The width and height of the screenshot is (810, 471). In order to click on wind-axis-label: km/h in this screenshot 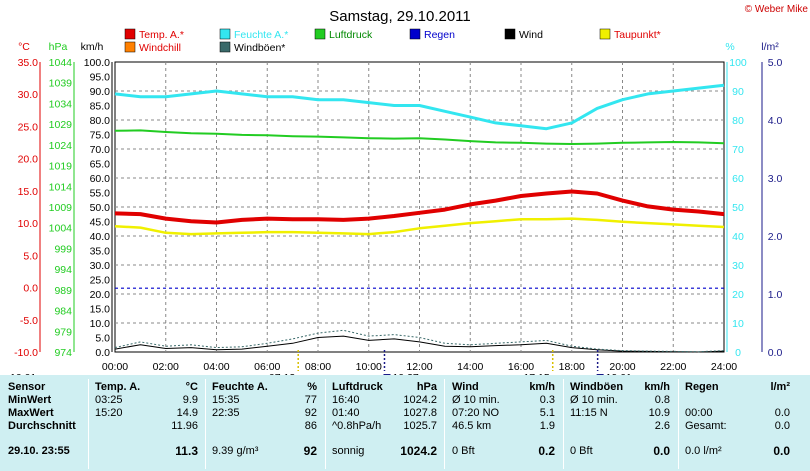, I will do `click(92, 47)`.